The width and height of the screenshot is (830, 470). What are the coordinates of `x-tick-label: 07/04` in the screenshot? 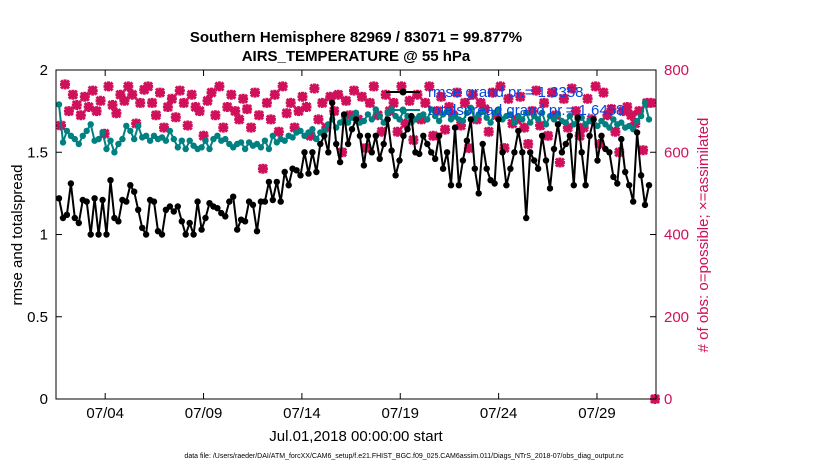 It's located at (105, 413).